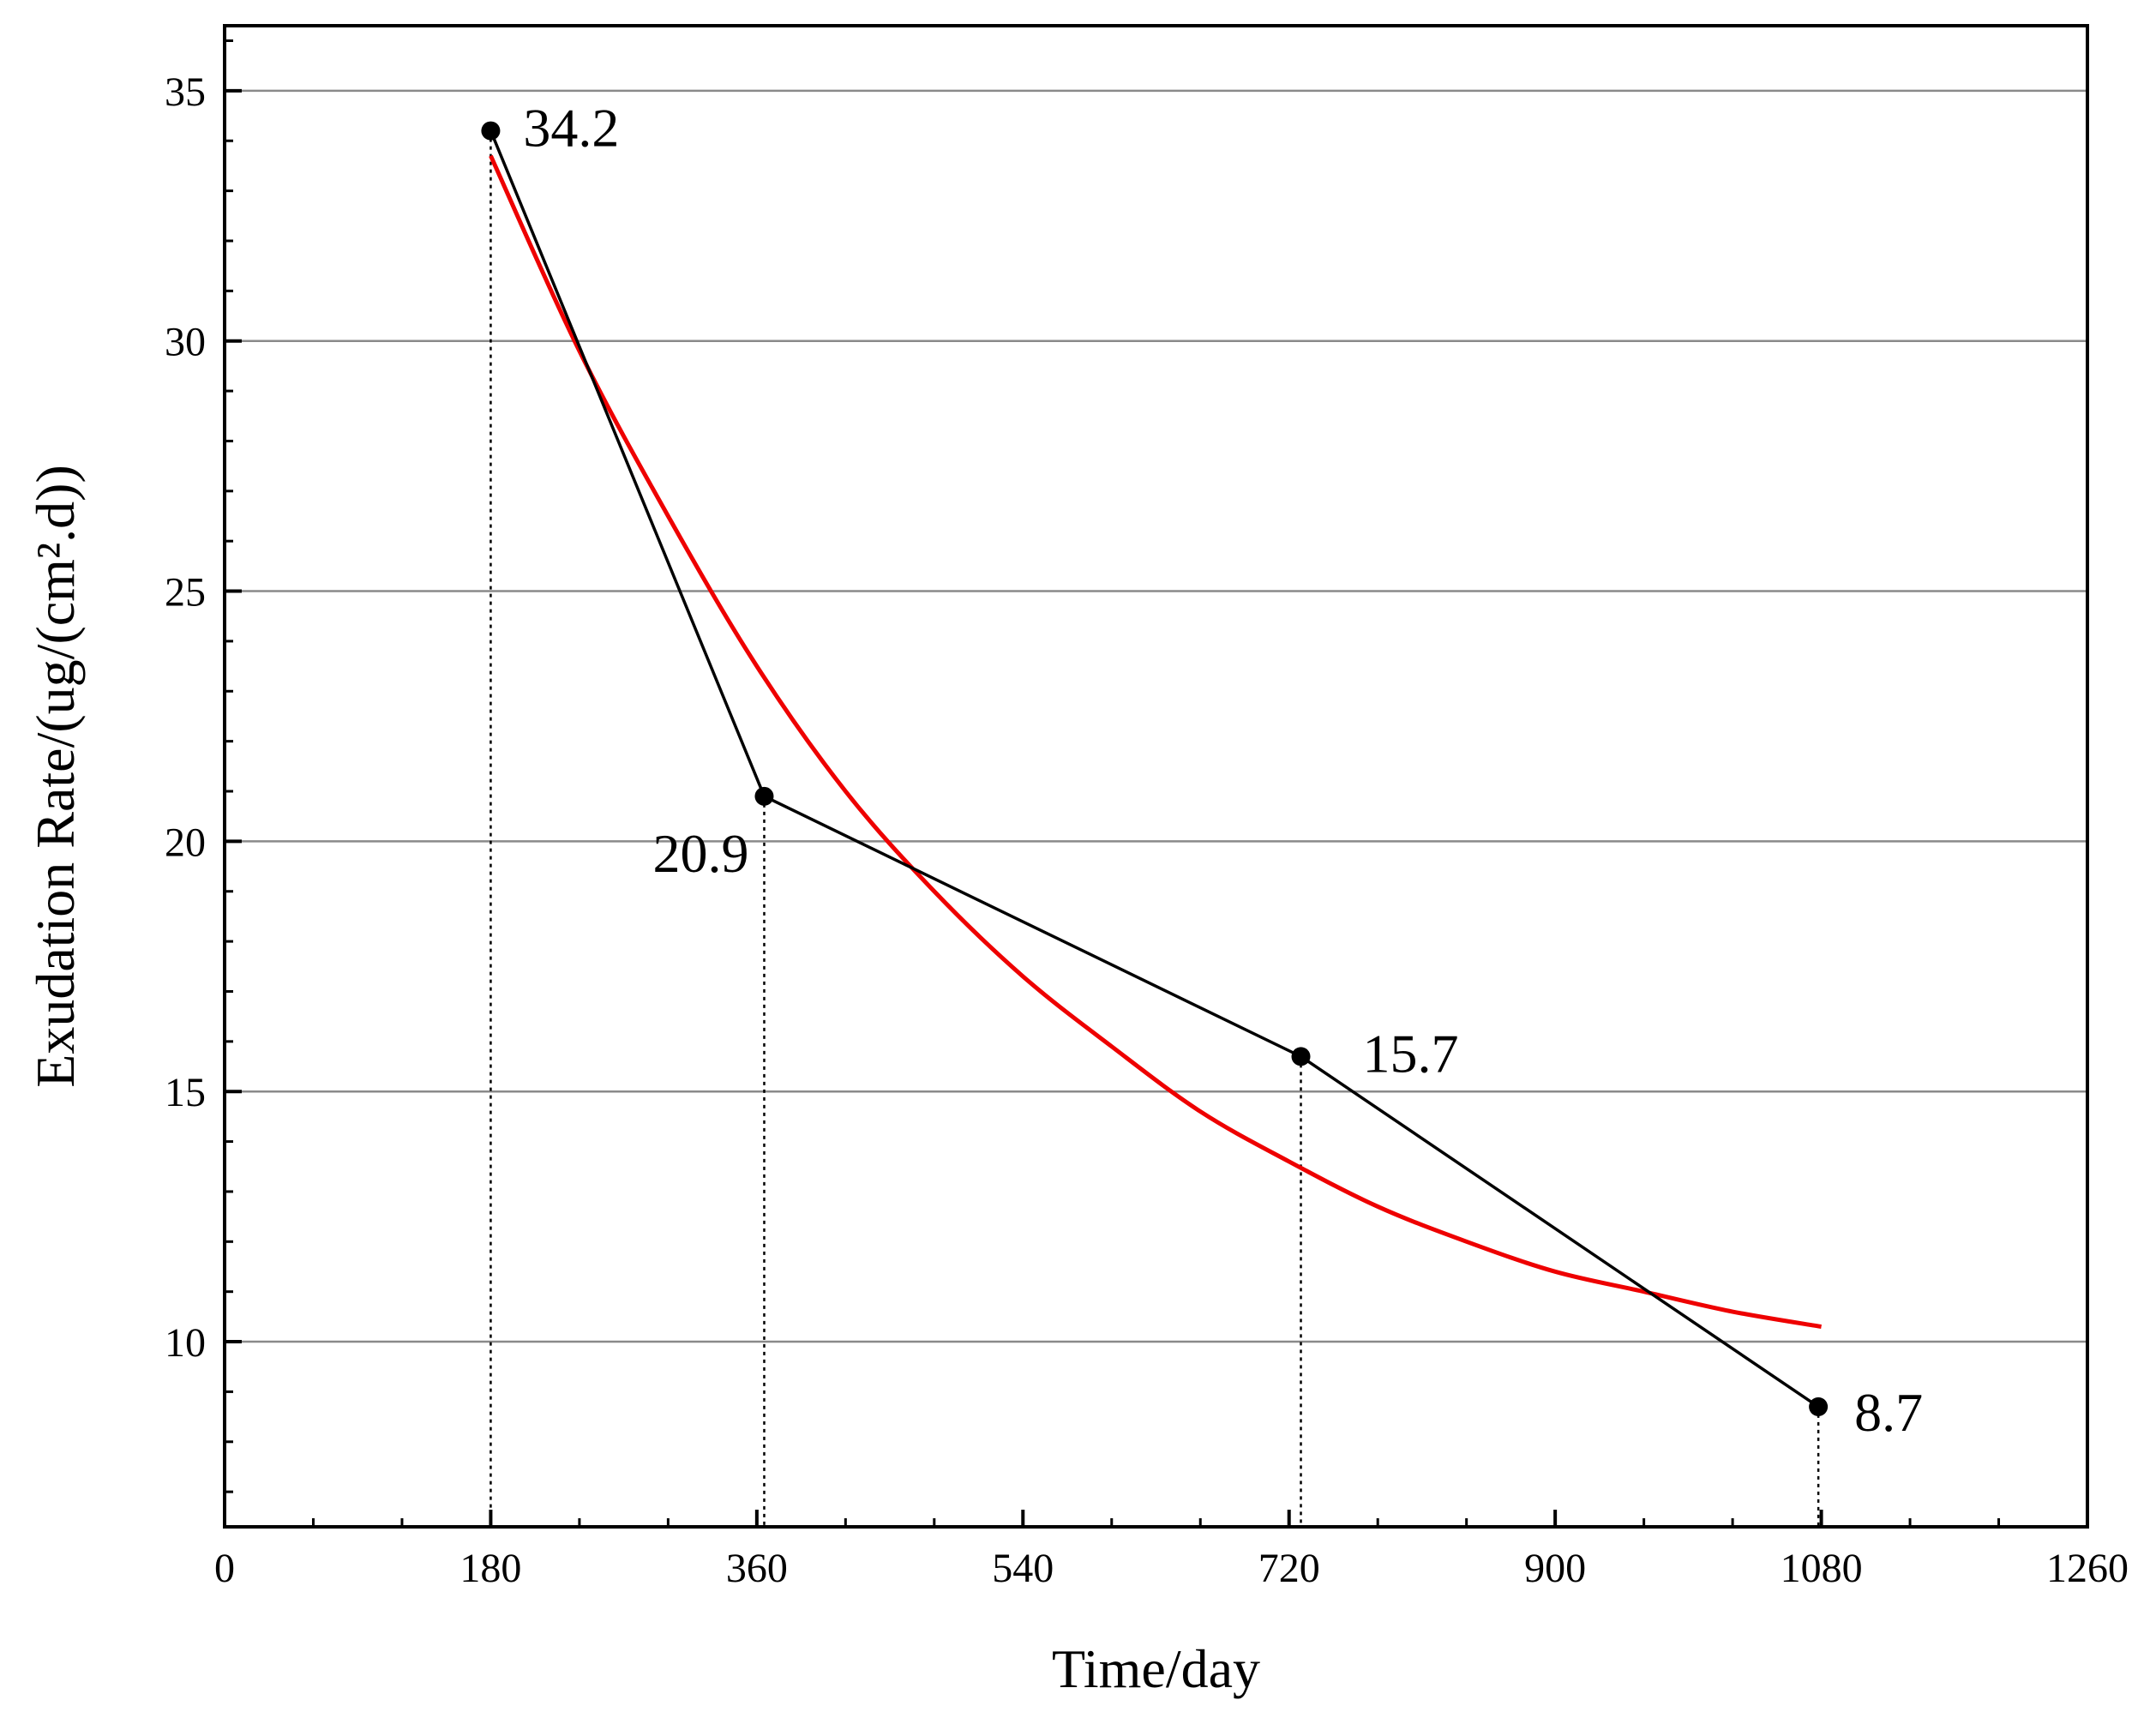 Image resolution: width=2156 pixels, height=1712 pixels. I want to click on data-label-3: 8.7, so click(1888, 1412).